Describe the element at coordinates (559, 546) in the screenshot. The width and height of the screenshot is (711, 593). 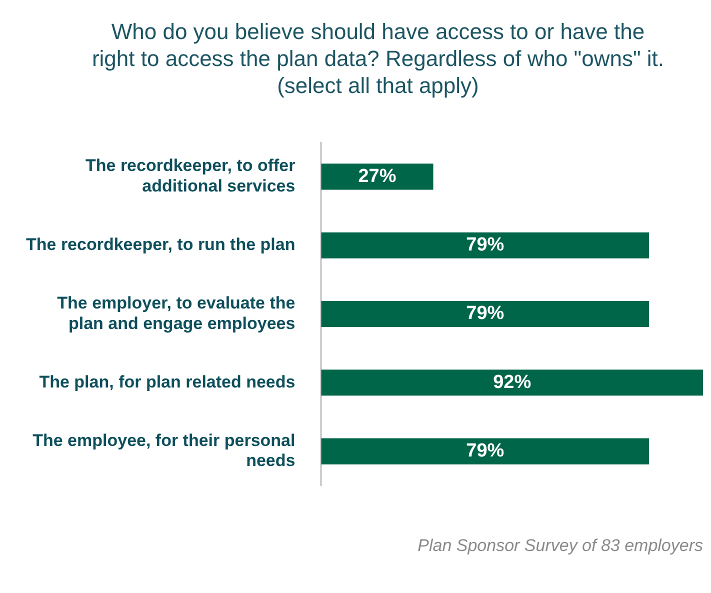
I see `text: Plan Sponsor Survey of 83 employers` at that location.